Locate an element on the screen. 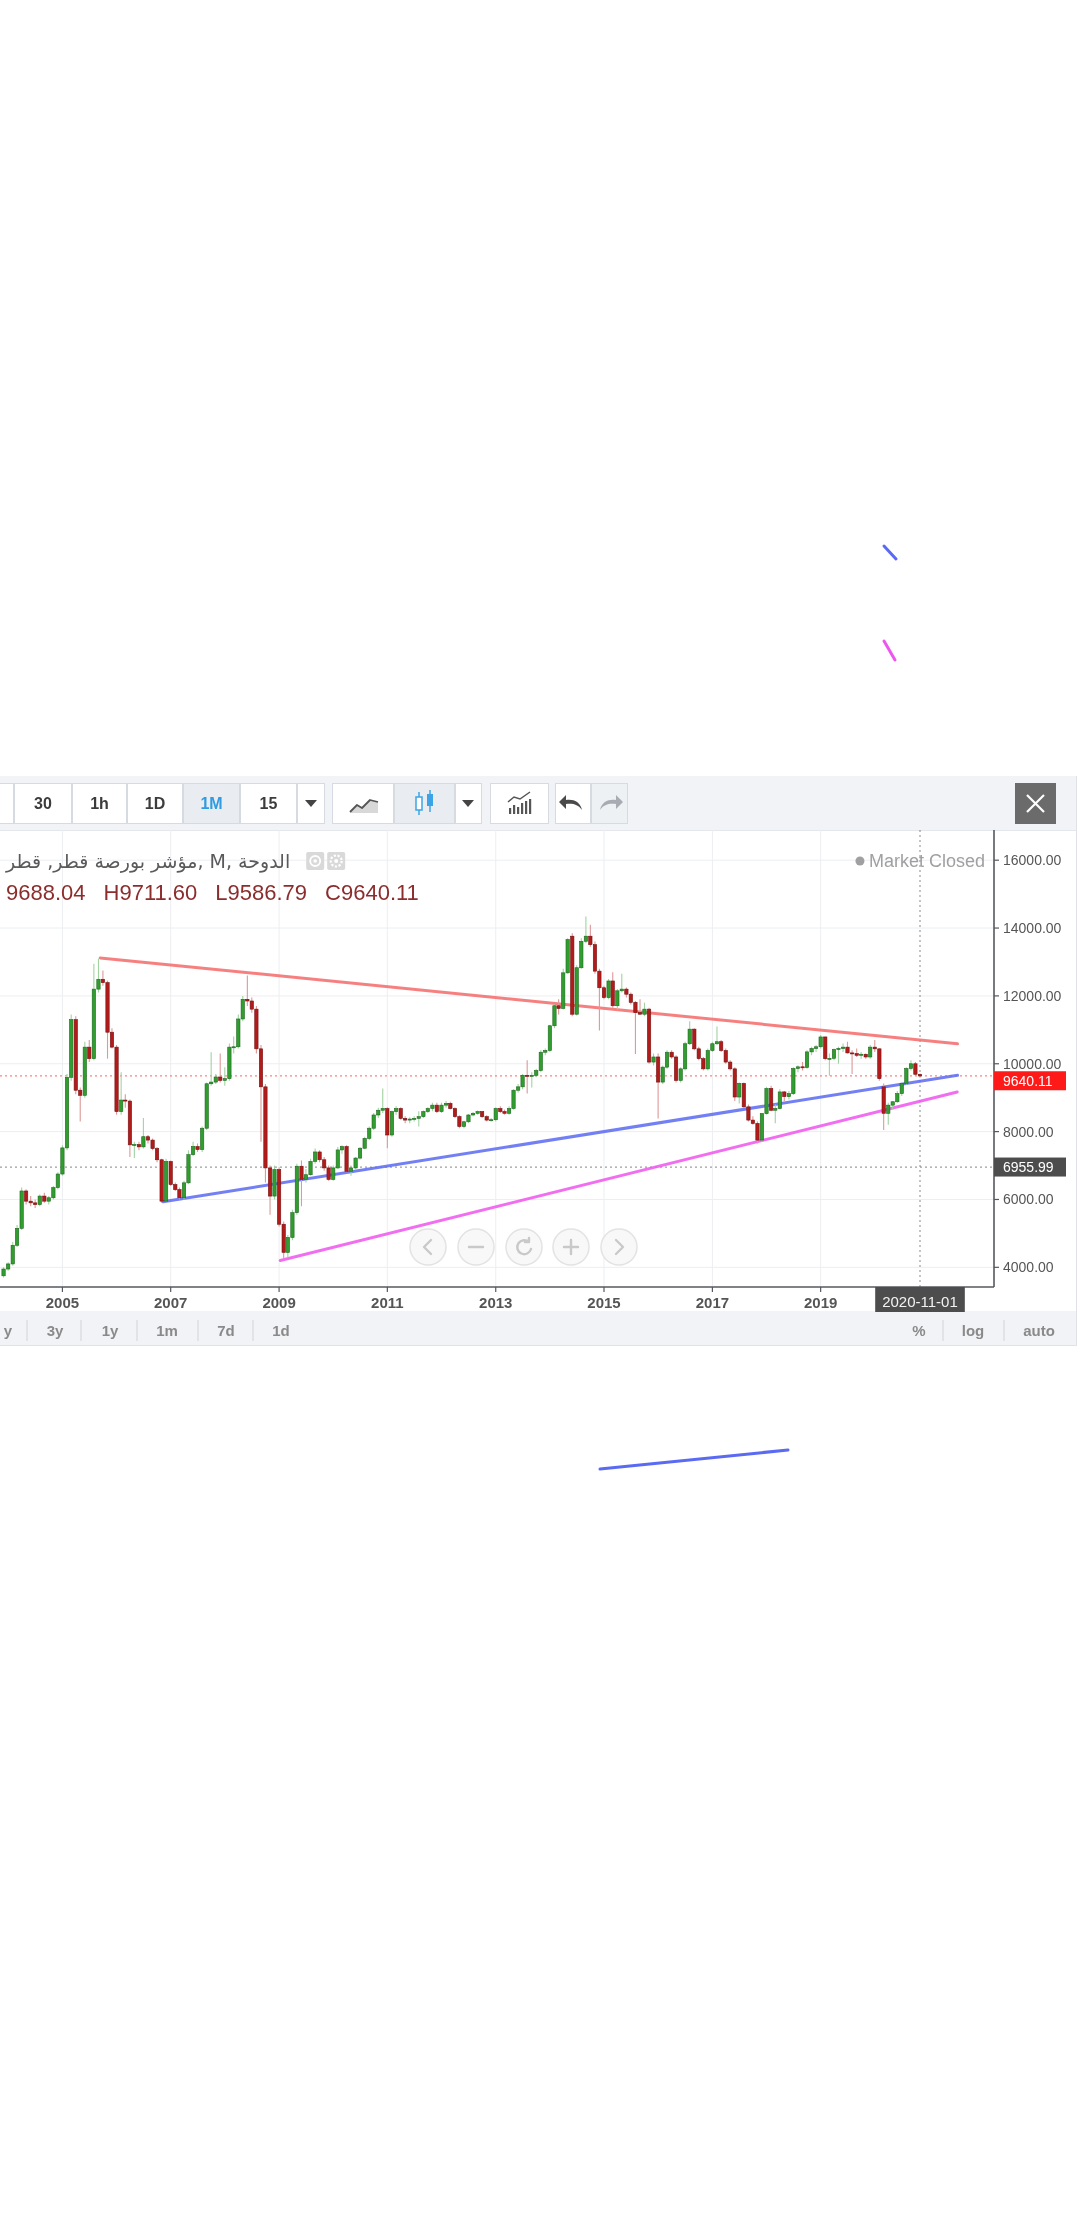  annotation: 7d is located at coordinates (226, 1330).